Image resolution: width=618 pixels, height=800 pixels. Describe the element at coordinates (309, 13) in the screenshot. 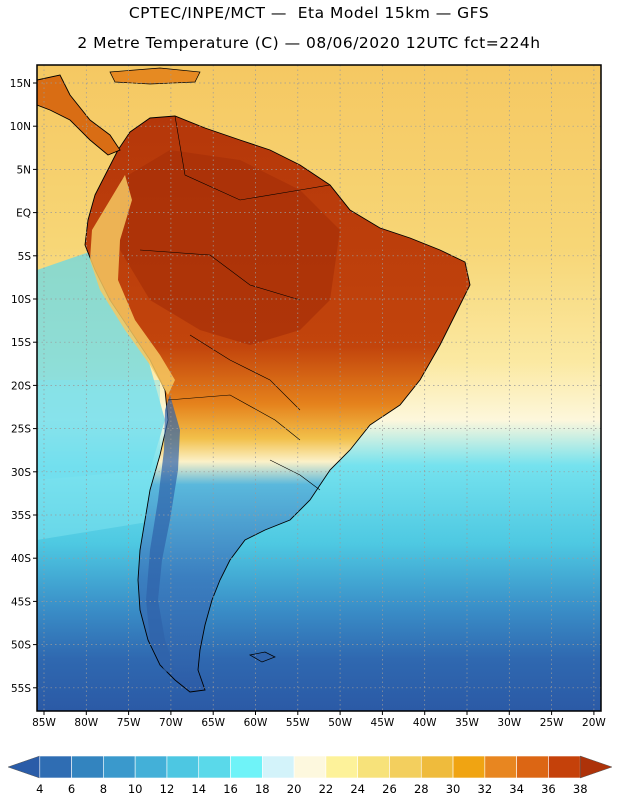

I see `title-line-1: CPTEC/INPE/MCT — Eta Model 15km — GFS` at that location.